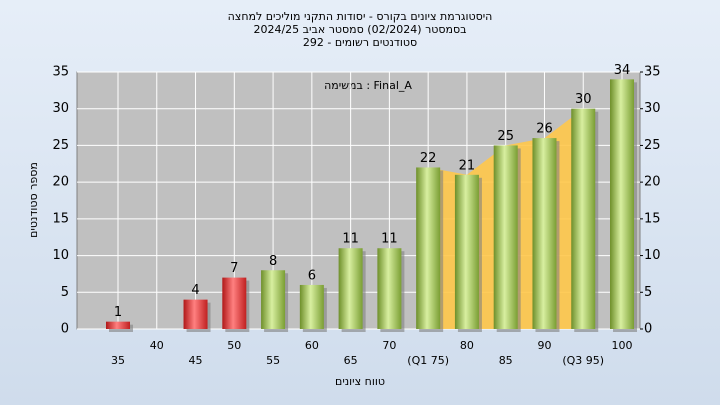  I want to click on y2-tick-label: 20, so click(652, 182).